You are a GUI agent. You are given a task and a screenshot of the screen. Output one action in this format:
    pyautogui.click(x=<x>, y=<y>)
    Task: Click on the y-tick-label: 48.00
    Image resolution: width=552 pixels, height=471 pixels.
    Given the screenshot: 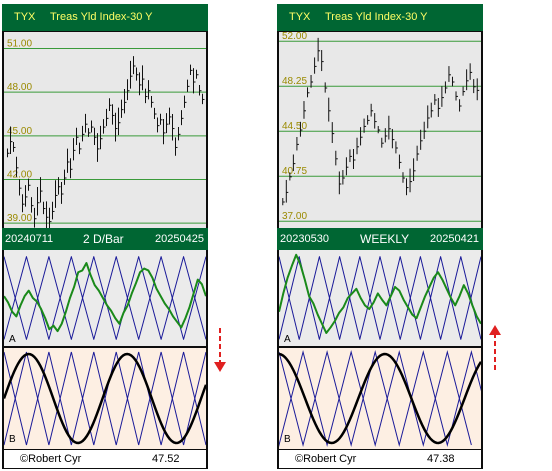 What is the action you would take?
    pyautogui.click(x=19, y=87)
    